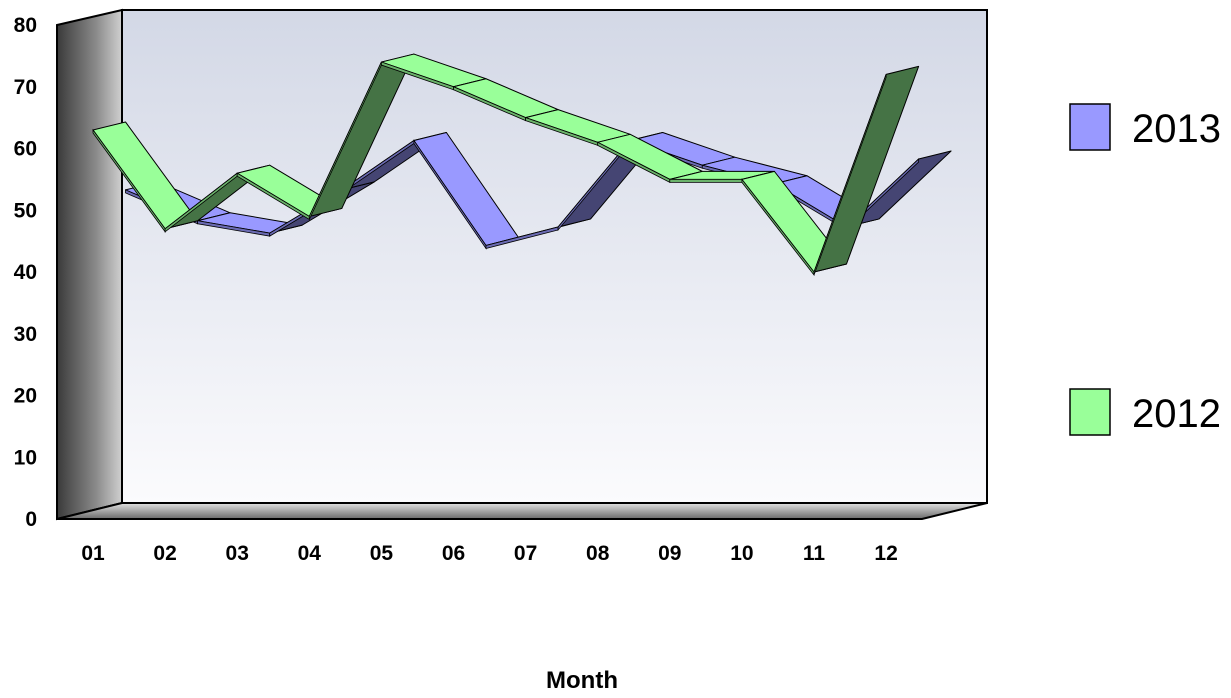 The height and width of the screenshot is (698, 1231). I want to click on x-tick-label: 01, so click(93, 553).